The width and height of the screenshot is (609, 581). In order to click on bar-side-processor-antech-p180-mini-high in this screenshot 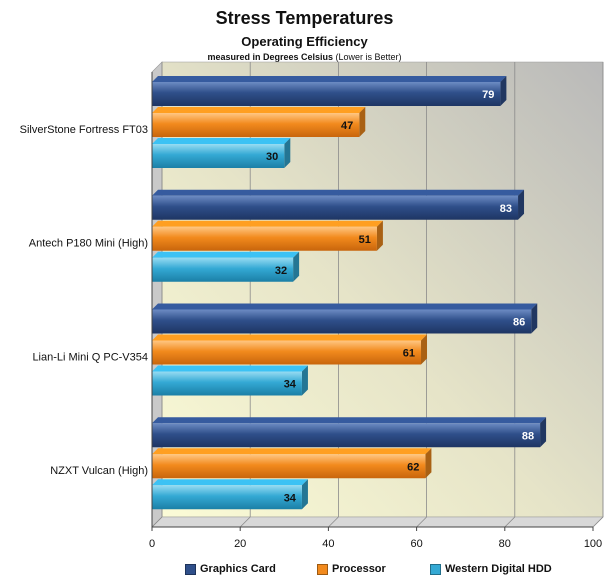, I will do `click(379, 235)`.